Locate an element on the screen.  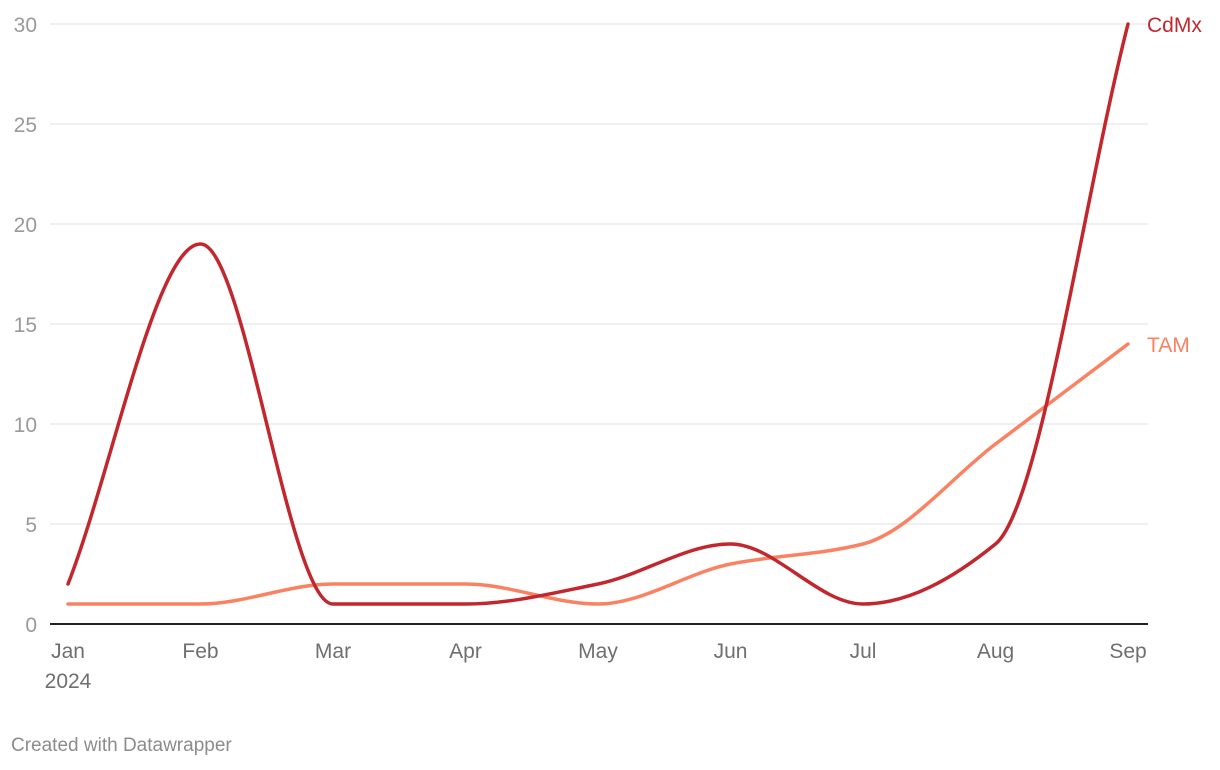
series-label-tam: TAM is located at coordinates (1168, 345).